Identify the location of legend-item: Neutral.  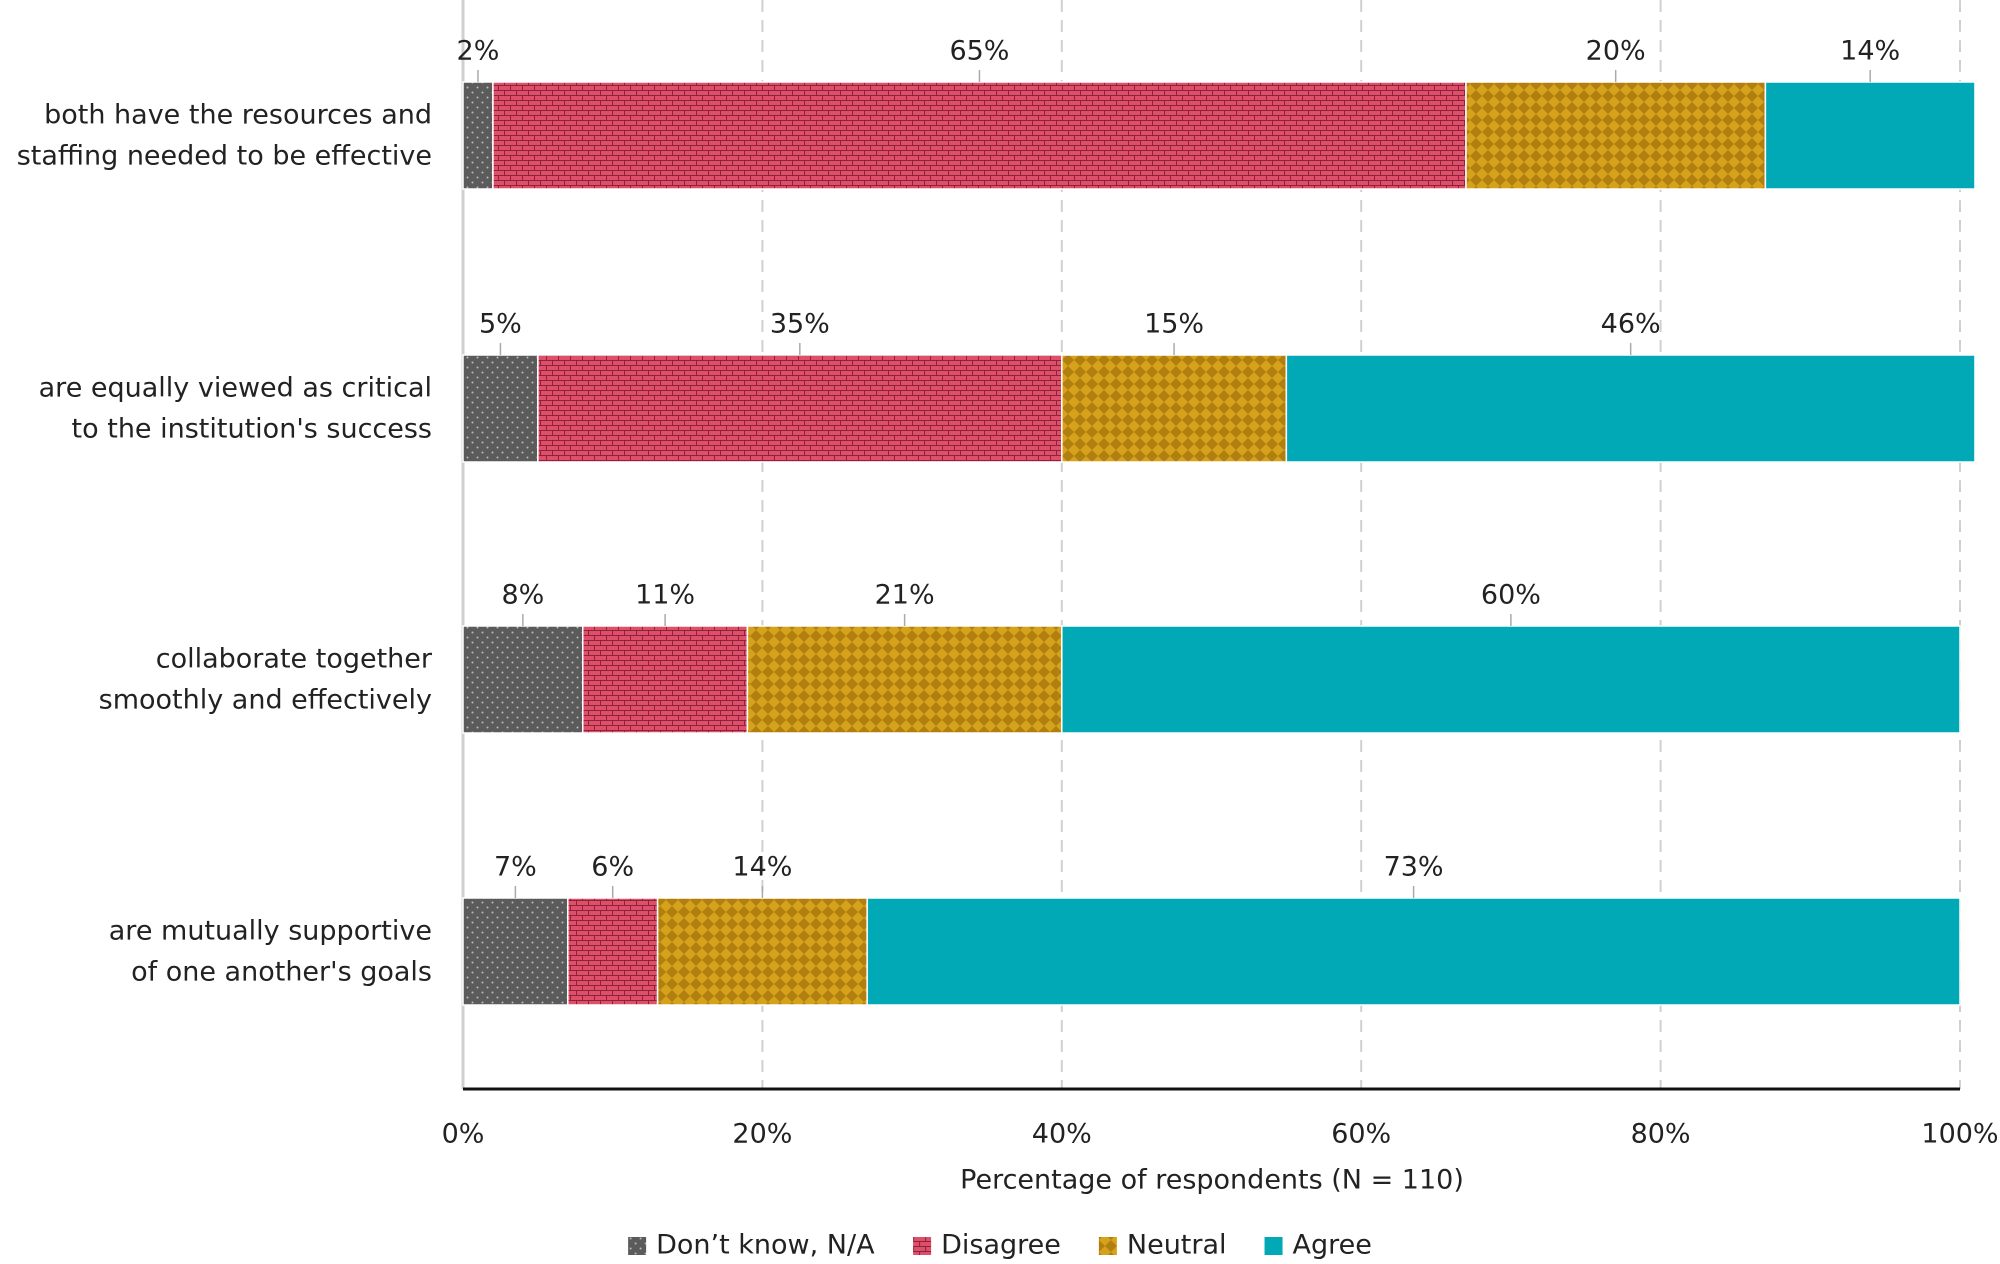
(1162, 1245).